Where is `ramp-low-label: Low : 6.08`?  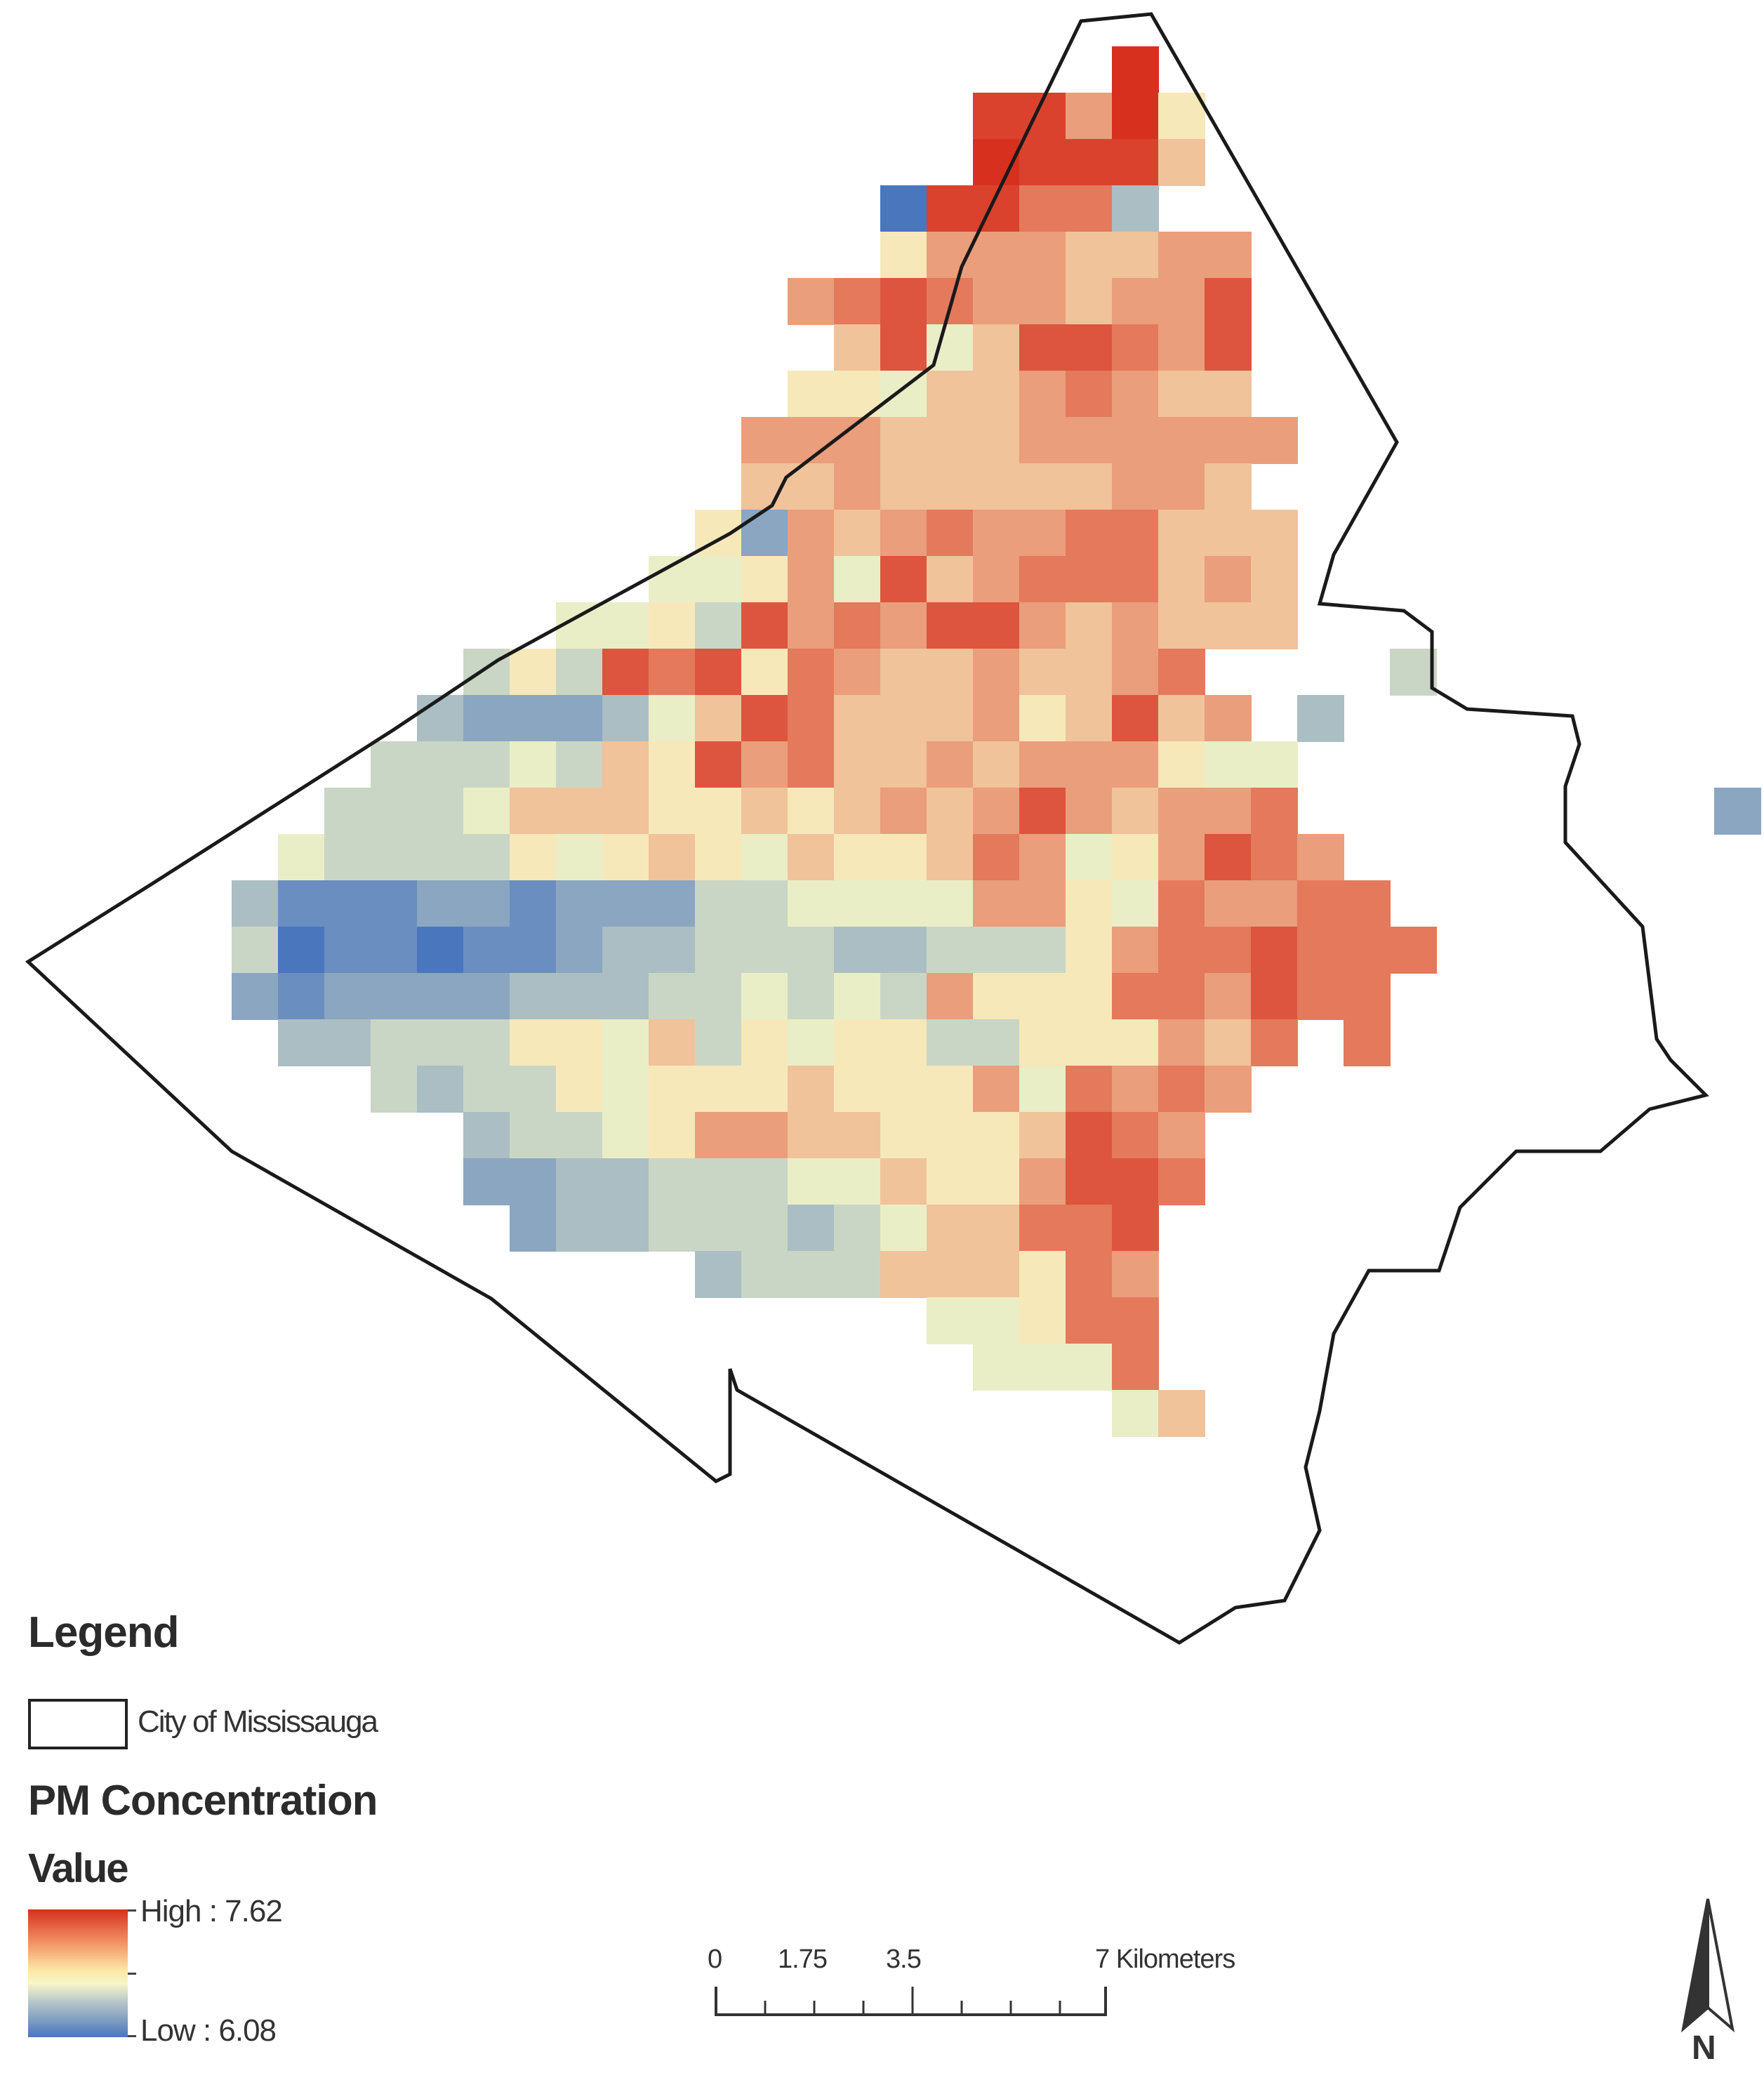
ramp-low-label: Low : 6.08 is located at coordinates (208, 2030).